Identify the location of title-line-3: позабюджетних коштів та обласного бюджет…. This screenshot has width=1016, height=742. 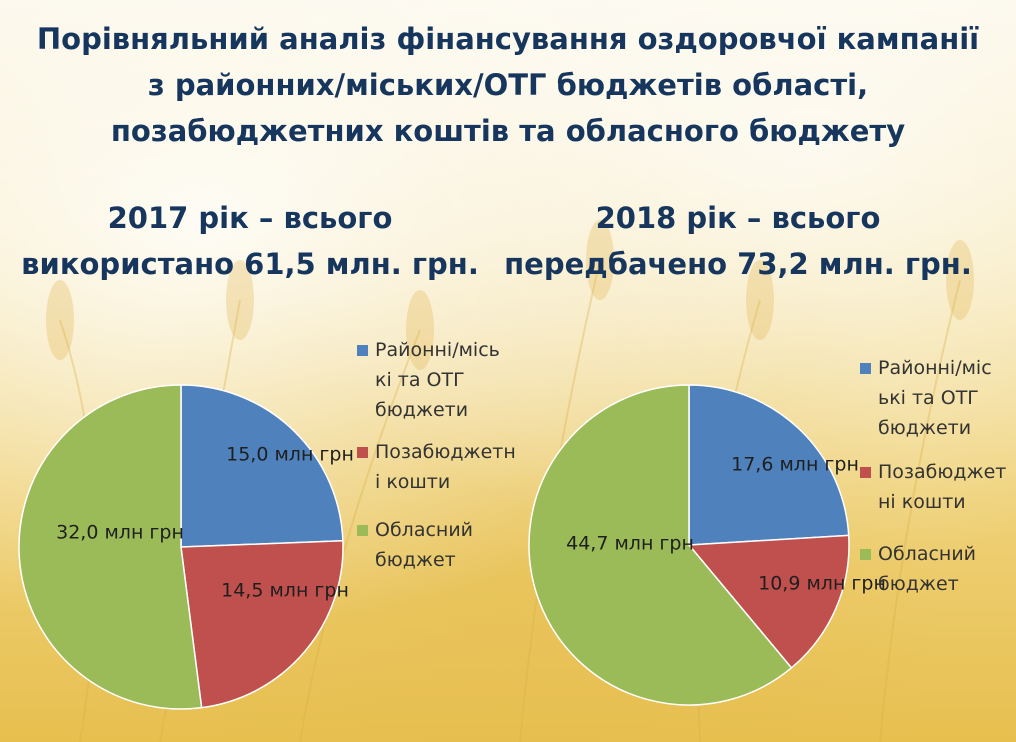
(508, 131).